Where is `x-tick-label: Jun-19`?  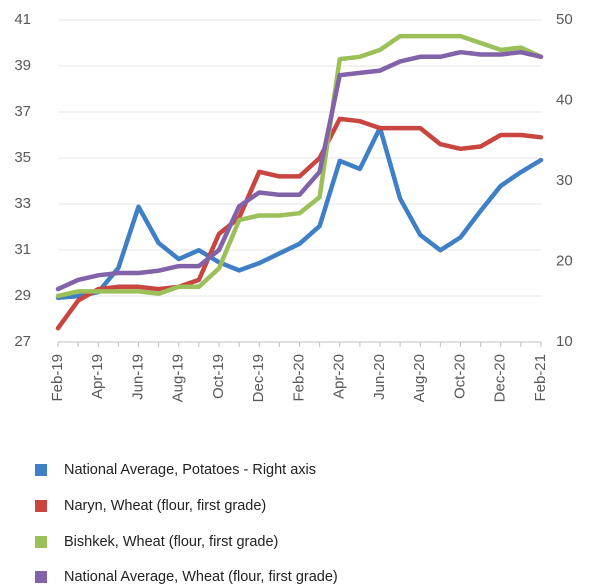 x-tick-label: Jun-19 is located at coordinates (137, 377).